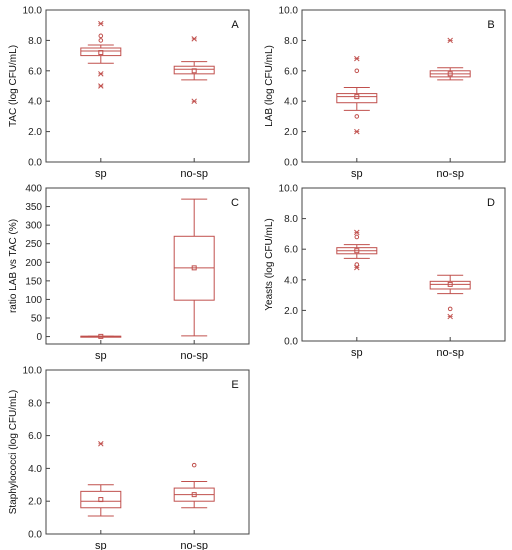  I want to click on panel-label: B, so click(490, 25).